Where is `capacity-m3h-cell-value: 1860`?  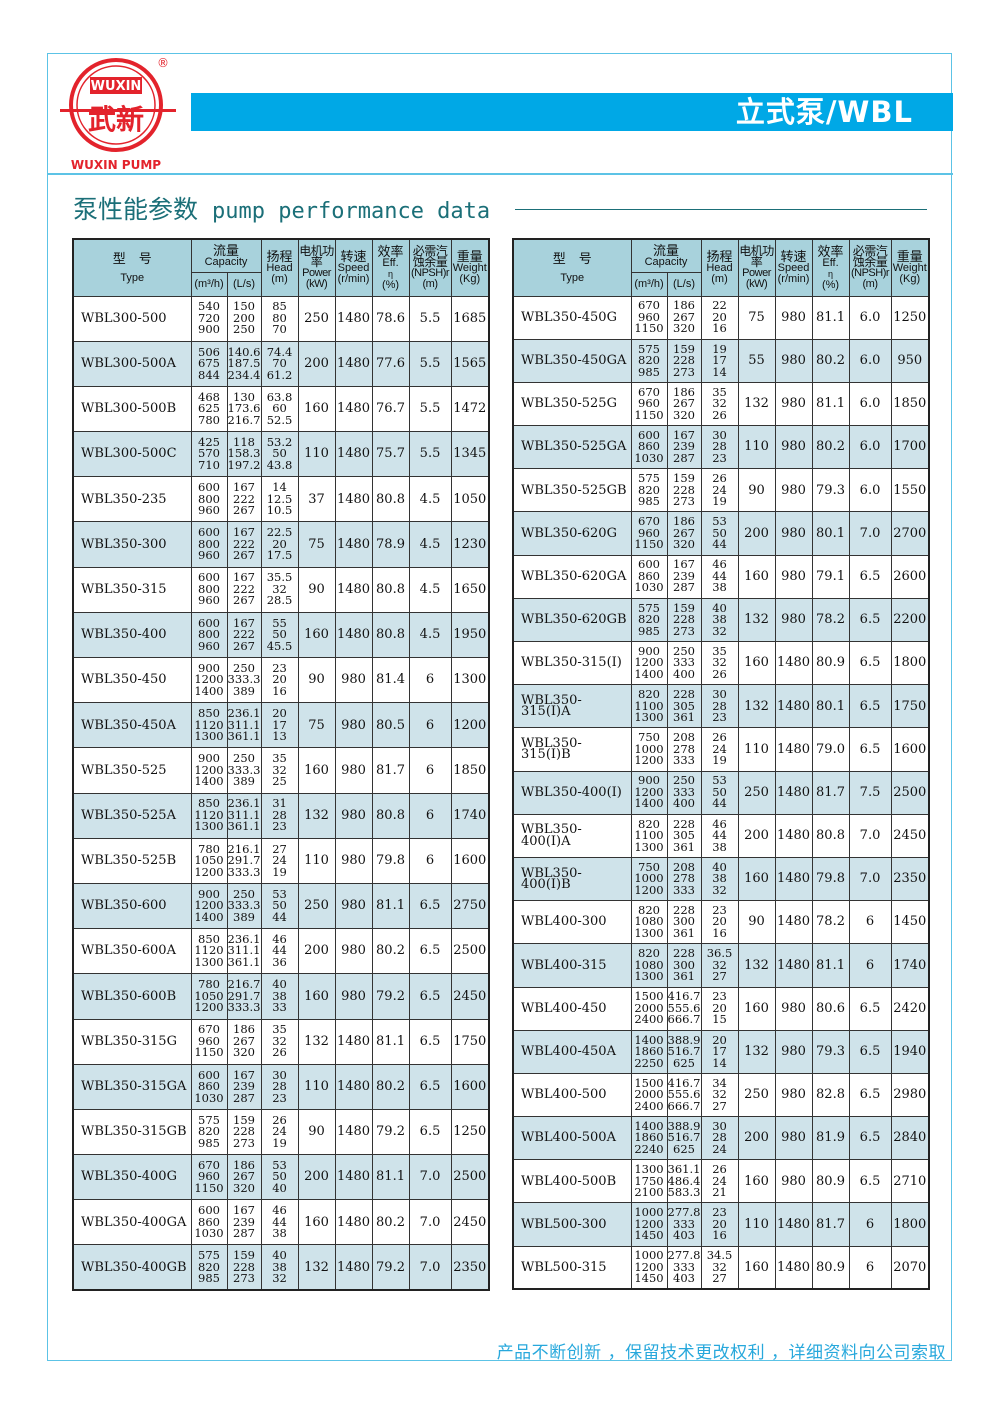
capacity-m3h-cell-value: 1860 is located at coordinates (649, 1137).